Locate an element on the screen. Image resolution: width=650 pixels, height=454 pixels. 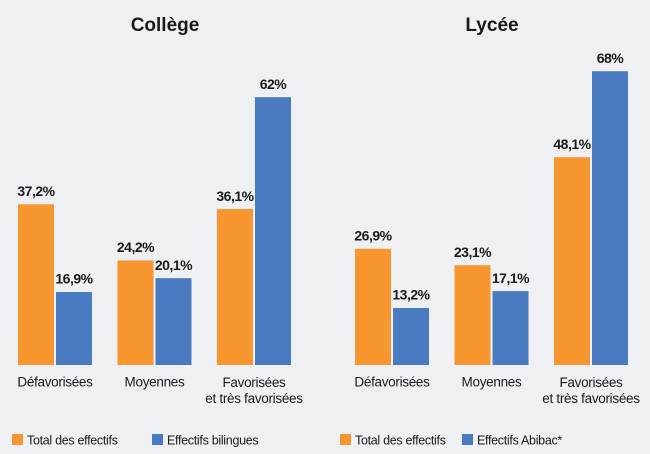
legend-label: Effectifs bilingues is located at coordinates (212, 440).